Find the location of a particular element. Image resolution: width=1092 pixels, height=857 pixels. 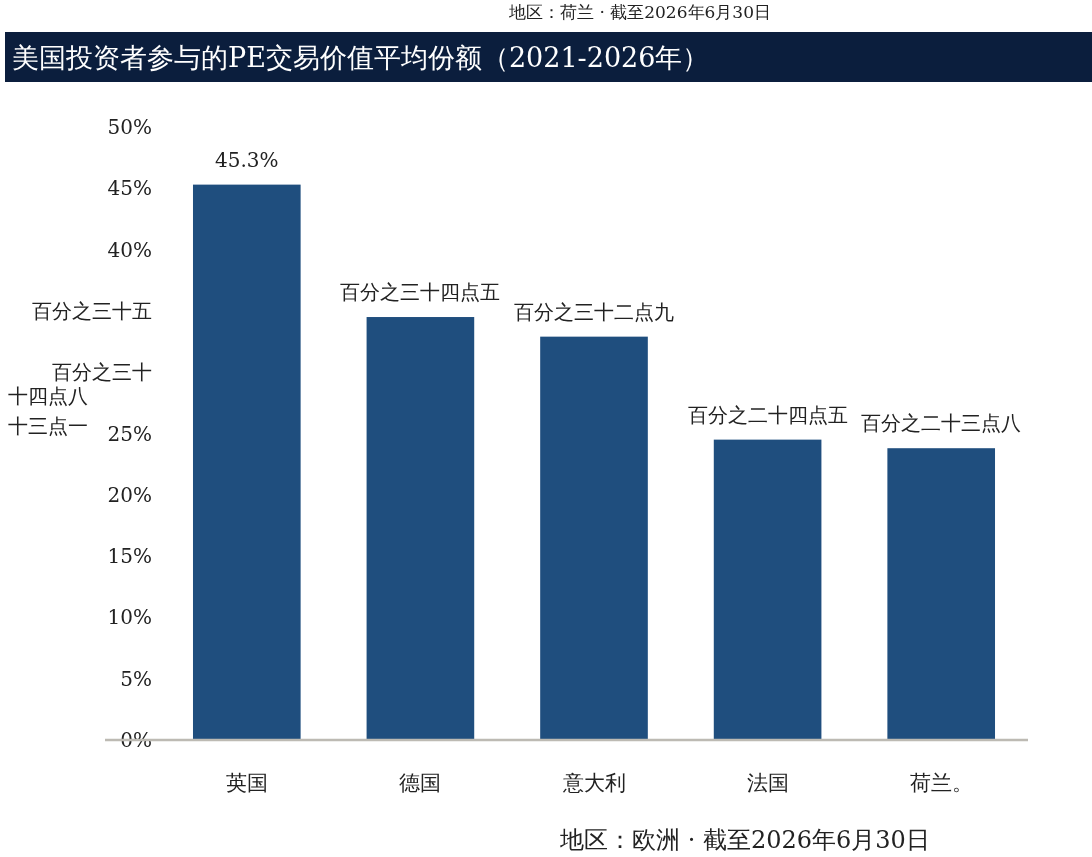

data-label: 百分之三十四点五 is located at coordinates (420, 292).